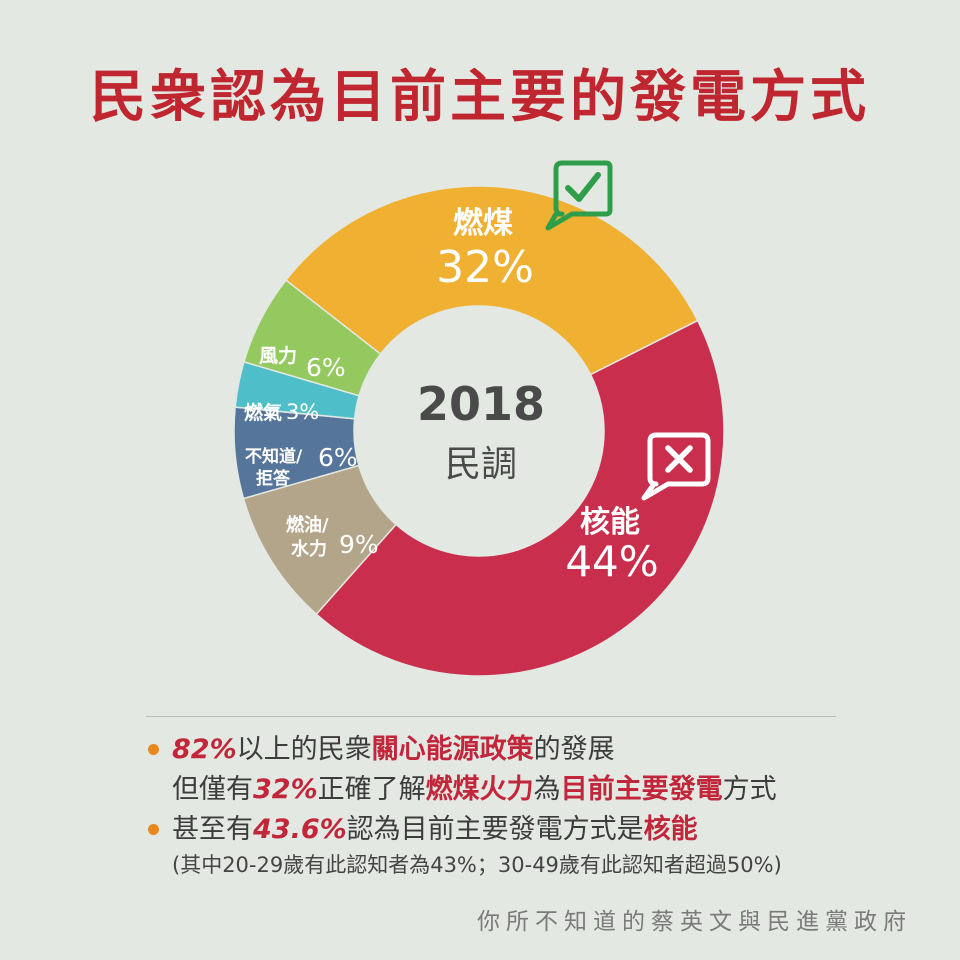 The width and height of the screenshot is (960, 960). I want to click on note-line-1: 82%以上的民衆關心能源政策的發展, so click(506, 750).